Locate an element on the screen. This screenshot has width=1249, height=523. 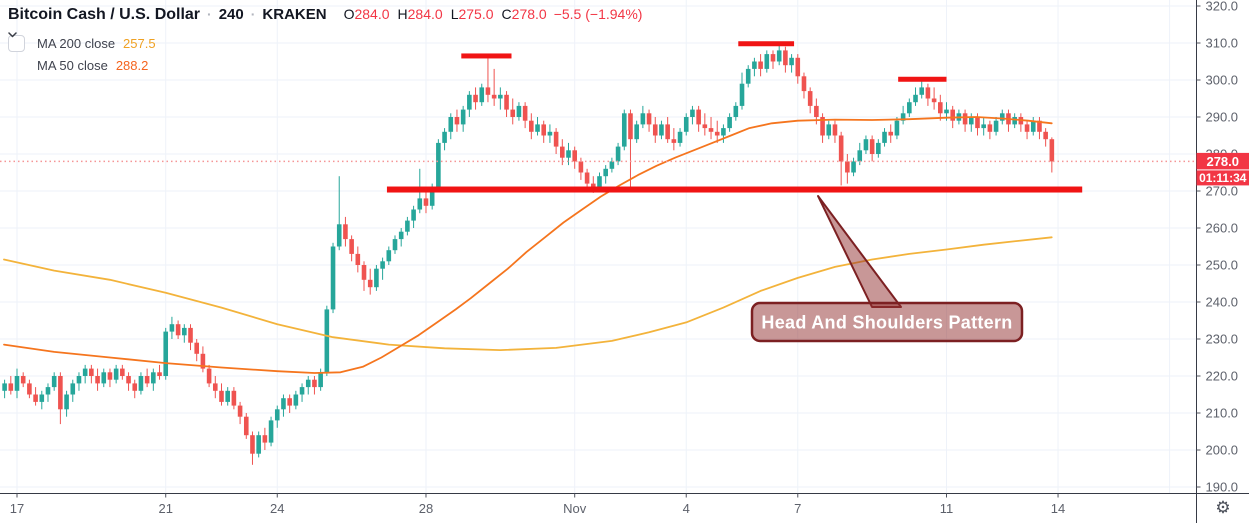
indicator-legend: MA 200 close 257.5 MA 50 close 288.2 is located at coordinates (82, 54).